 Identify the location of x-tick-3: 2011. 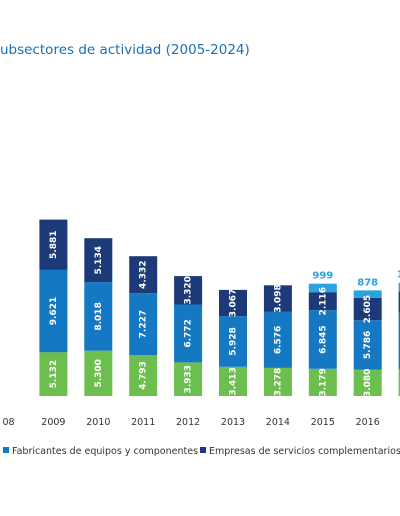
(143, 422).